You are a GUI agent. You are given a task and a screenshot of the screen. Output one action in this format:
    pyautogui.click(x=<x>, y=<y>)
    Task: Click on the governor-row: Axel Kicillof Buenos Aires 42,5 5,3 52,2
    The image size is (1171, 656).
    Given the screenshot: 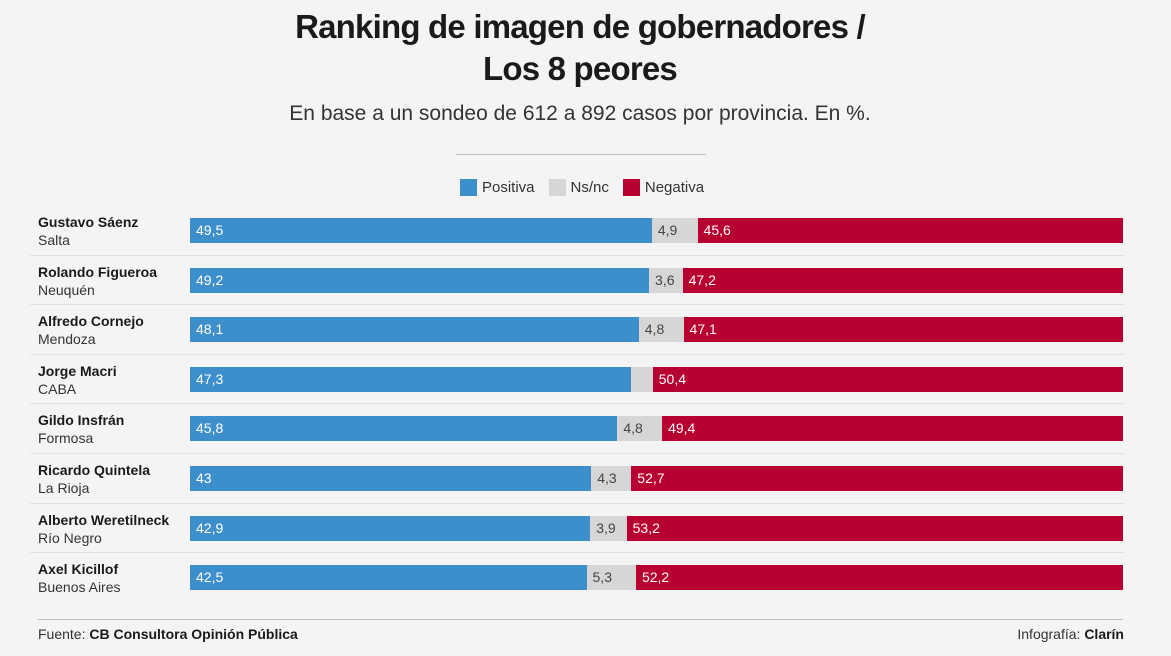 What is the action you would take?
    pyautogui.click(x=577, y=578)
    